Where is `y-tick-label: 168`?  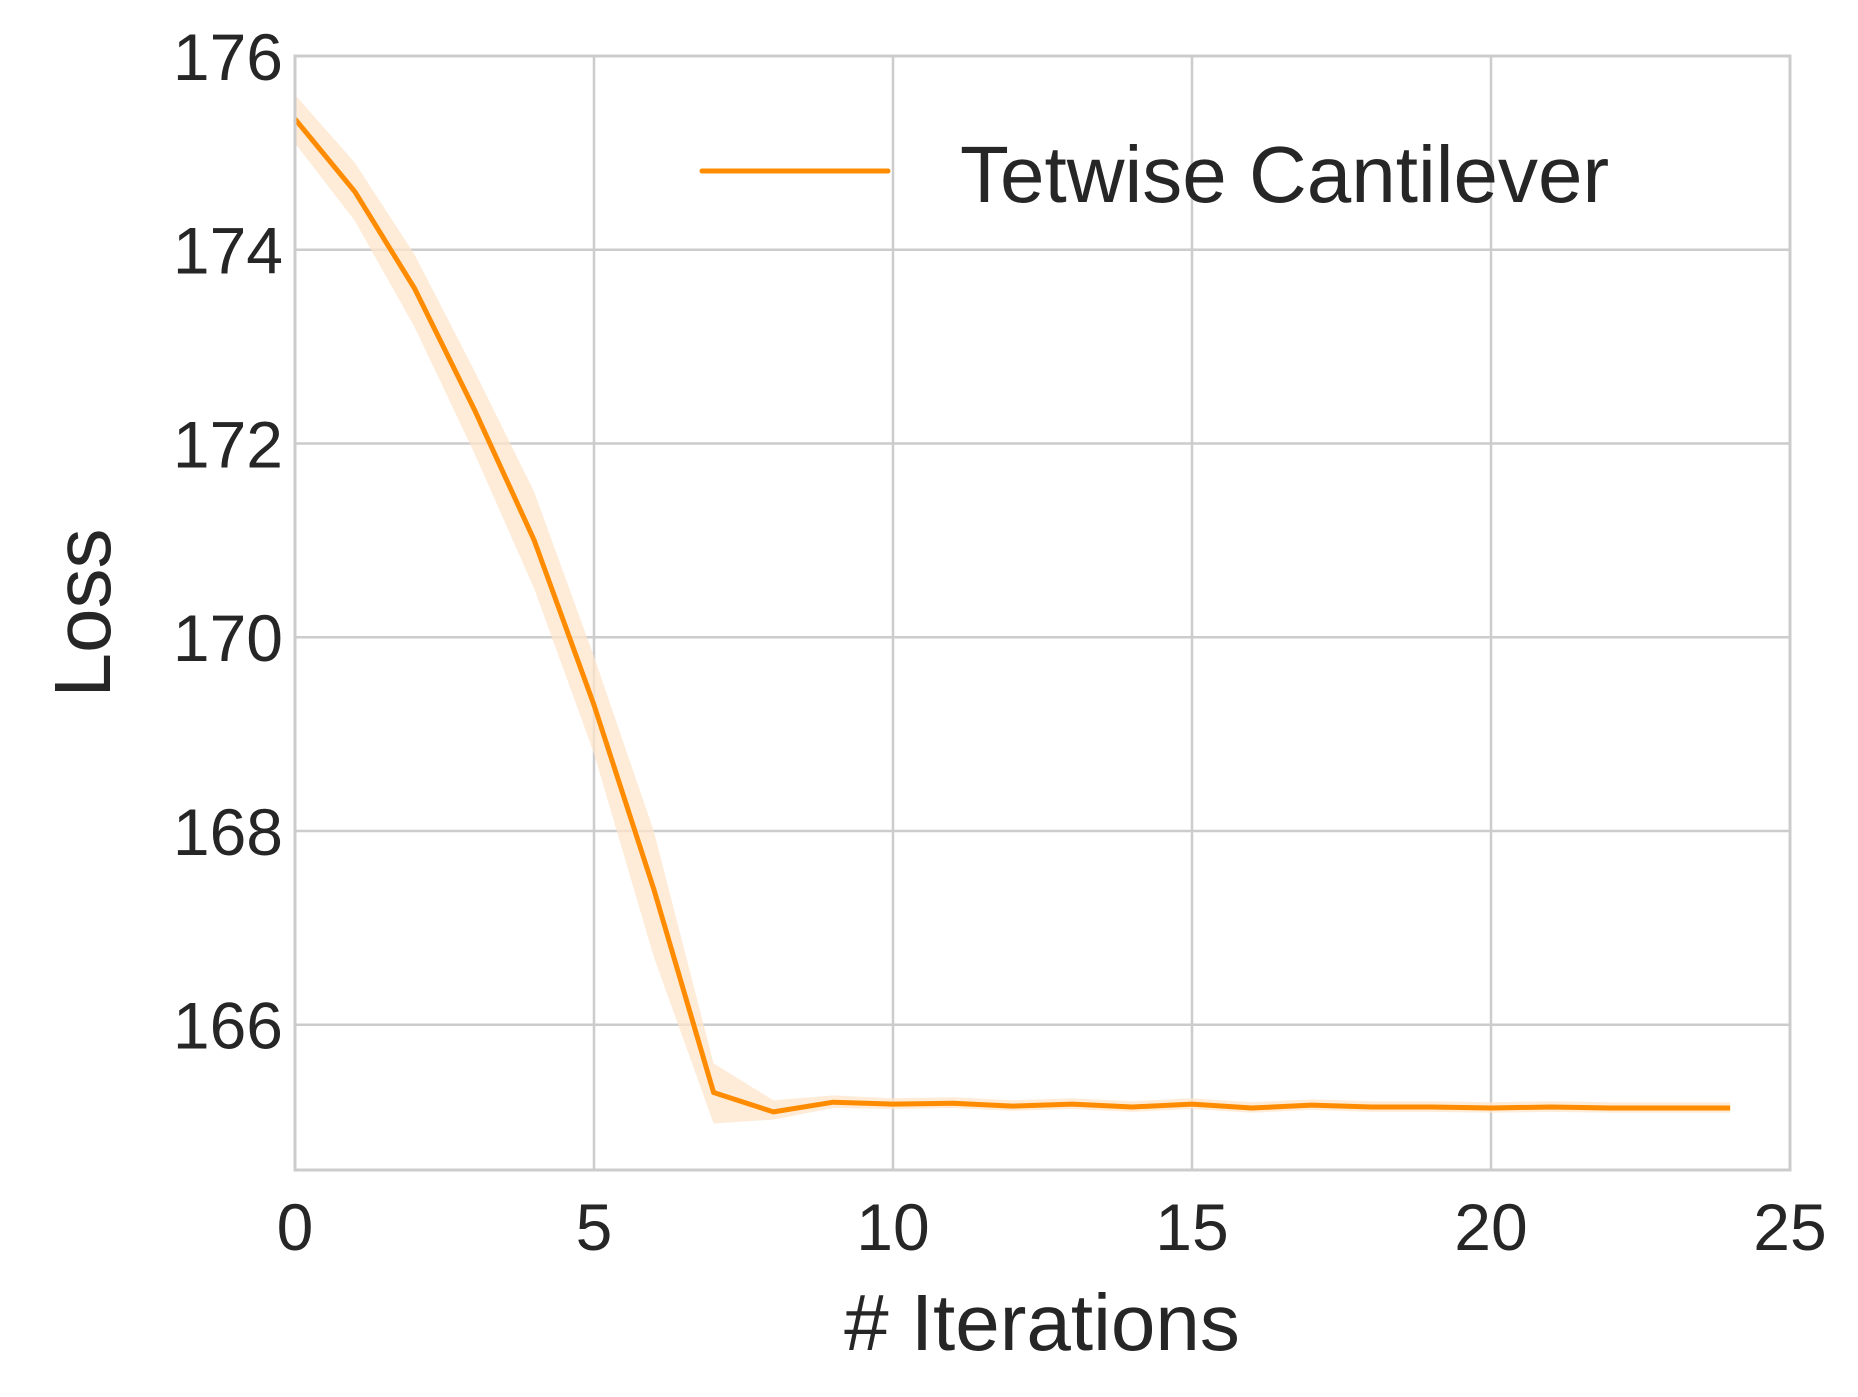 y-tick-label: 168 is located at coordinates (228, 832).